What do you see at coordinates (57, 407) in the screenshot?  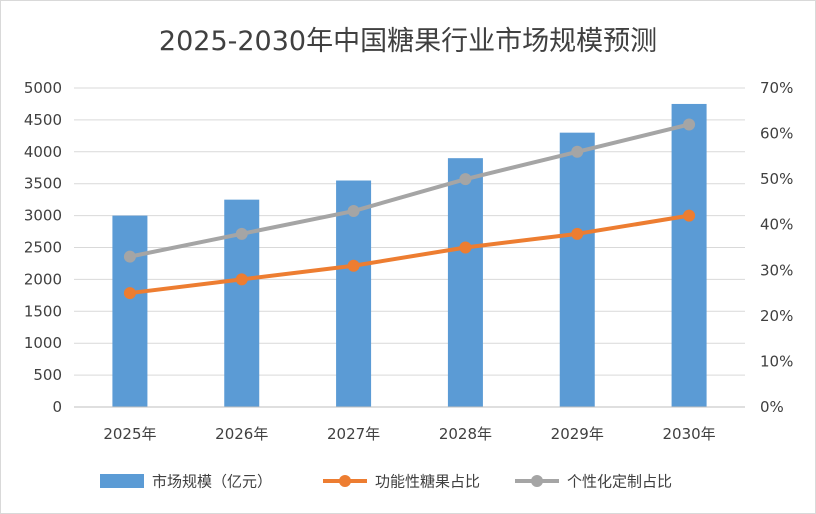 I see `y-left-tick-label: 0` at bounding box center [57, 407].